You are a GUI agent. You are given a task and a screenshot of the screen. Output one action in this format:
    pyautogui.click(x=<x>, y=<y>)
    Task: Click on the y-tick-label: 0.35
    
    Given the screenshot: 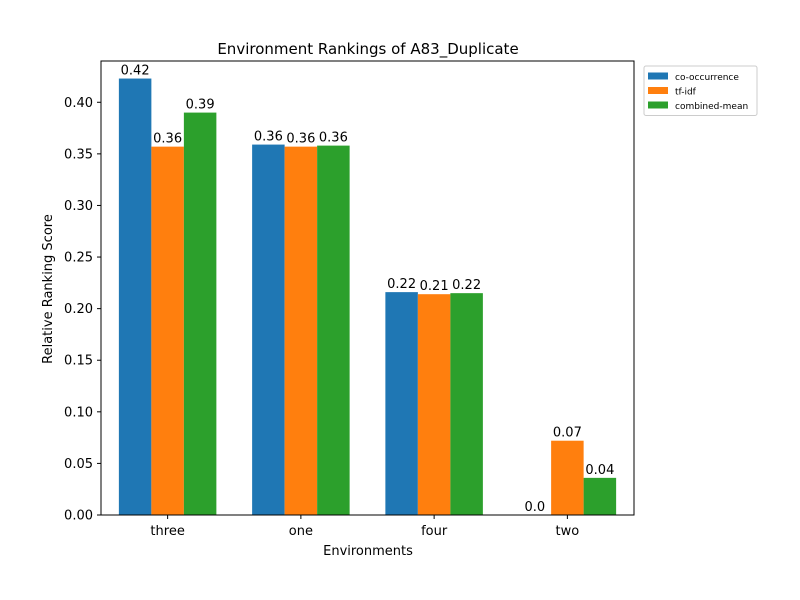 What is the action you would take?
    pyautogui.click(x=78, y=154)
    